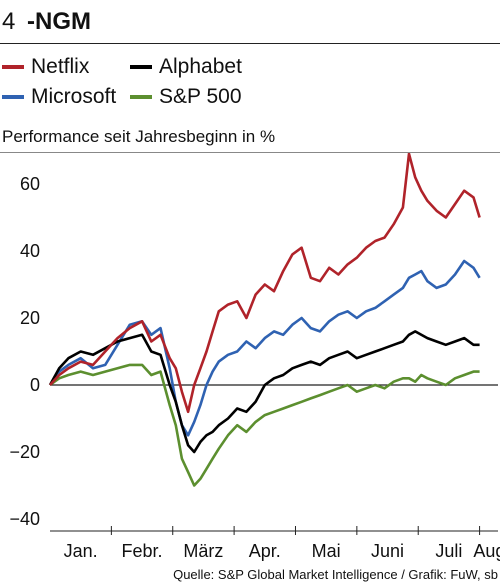 The width and height of the screenshot is (500, 586). I want to click on chart-number: 4, so click(9, 21).